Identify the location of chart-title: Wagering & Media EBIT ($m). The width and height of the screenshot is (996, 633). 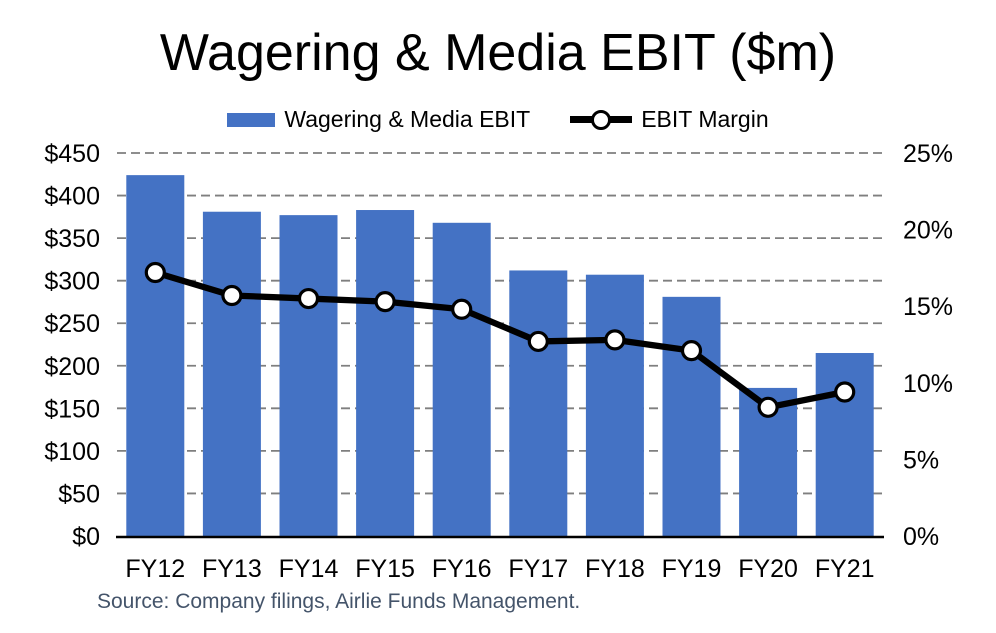
(498, 53).